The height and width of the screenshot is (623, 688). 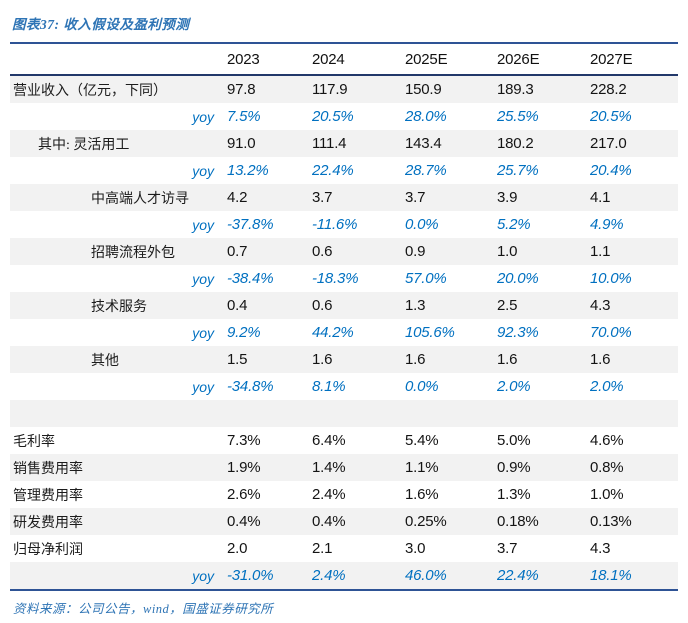 I want to click on table-row: 营业收入（亿元，下同） 97.8 117.9 150.9 189.3 228.2, so click(x=344, y=89).